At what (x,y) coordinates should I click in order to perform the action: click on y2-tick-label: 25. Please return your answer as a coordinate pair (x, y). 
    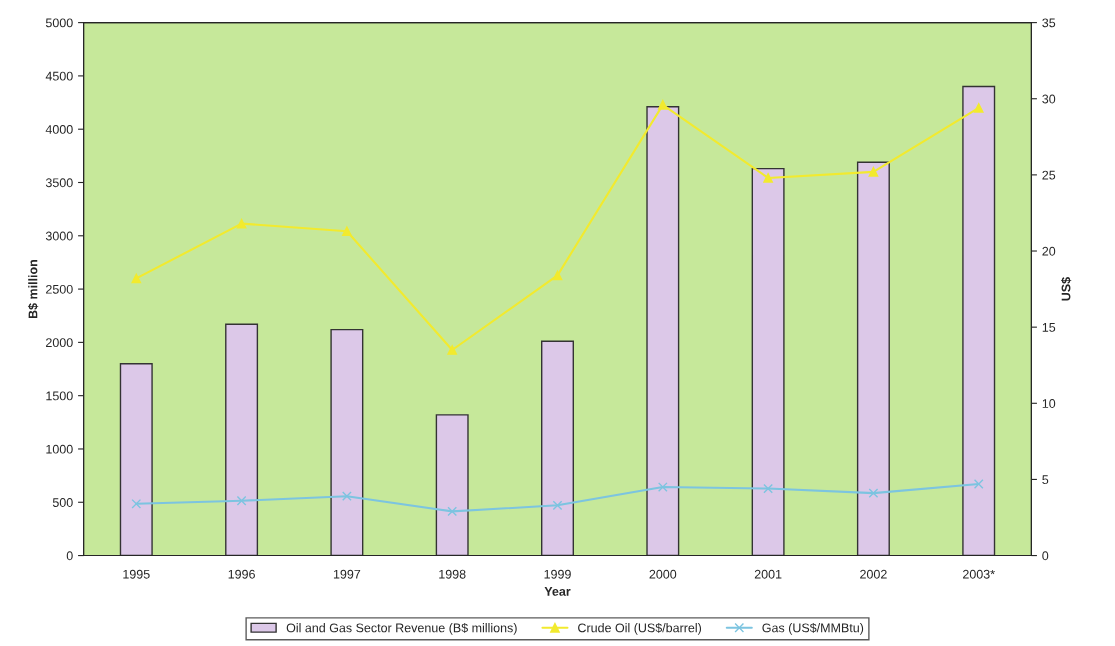
    Looking at the image, I should click on (1049, 175).